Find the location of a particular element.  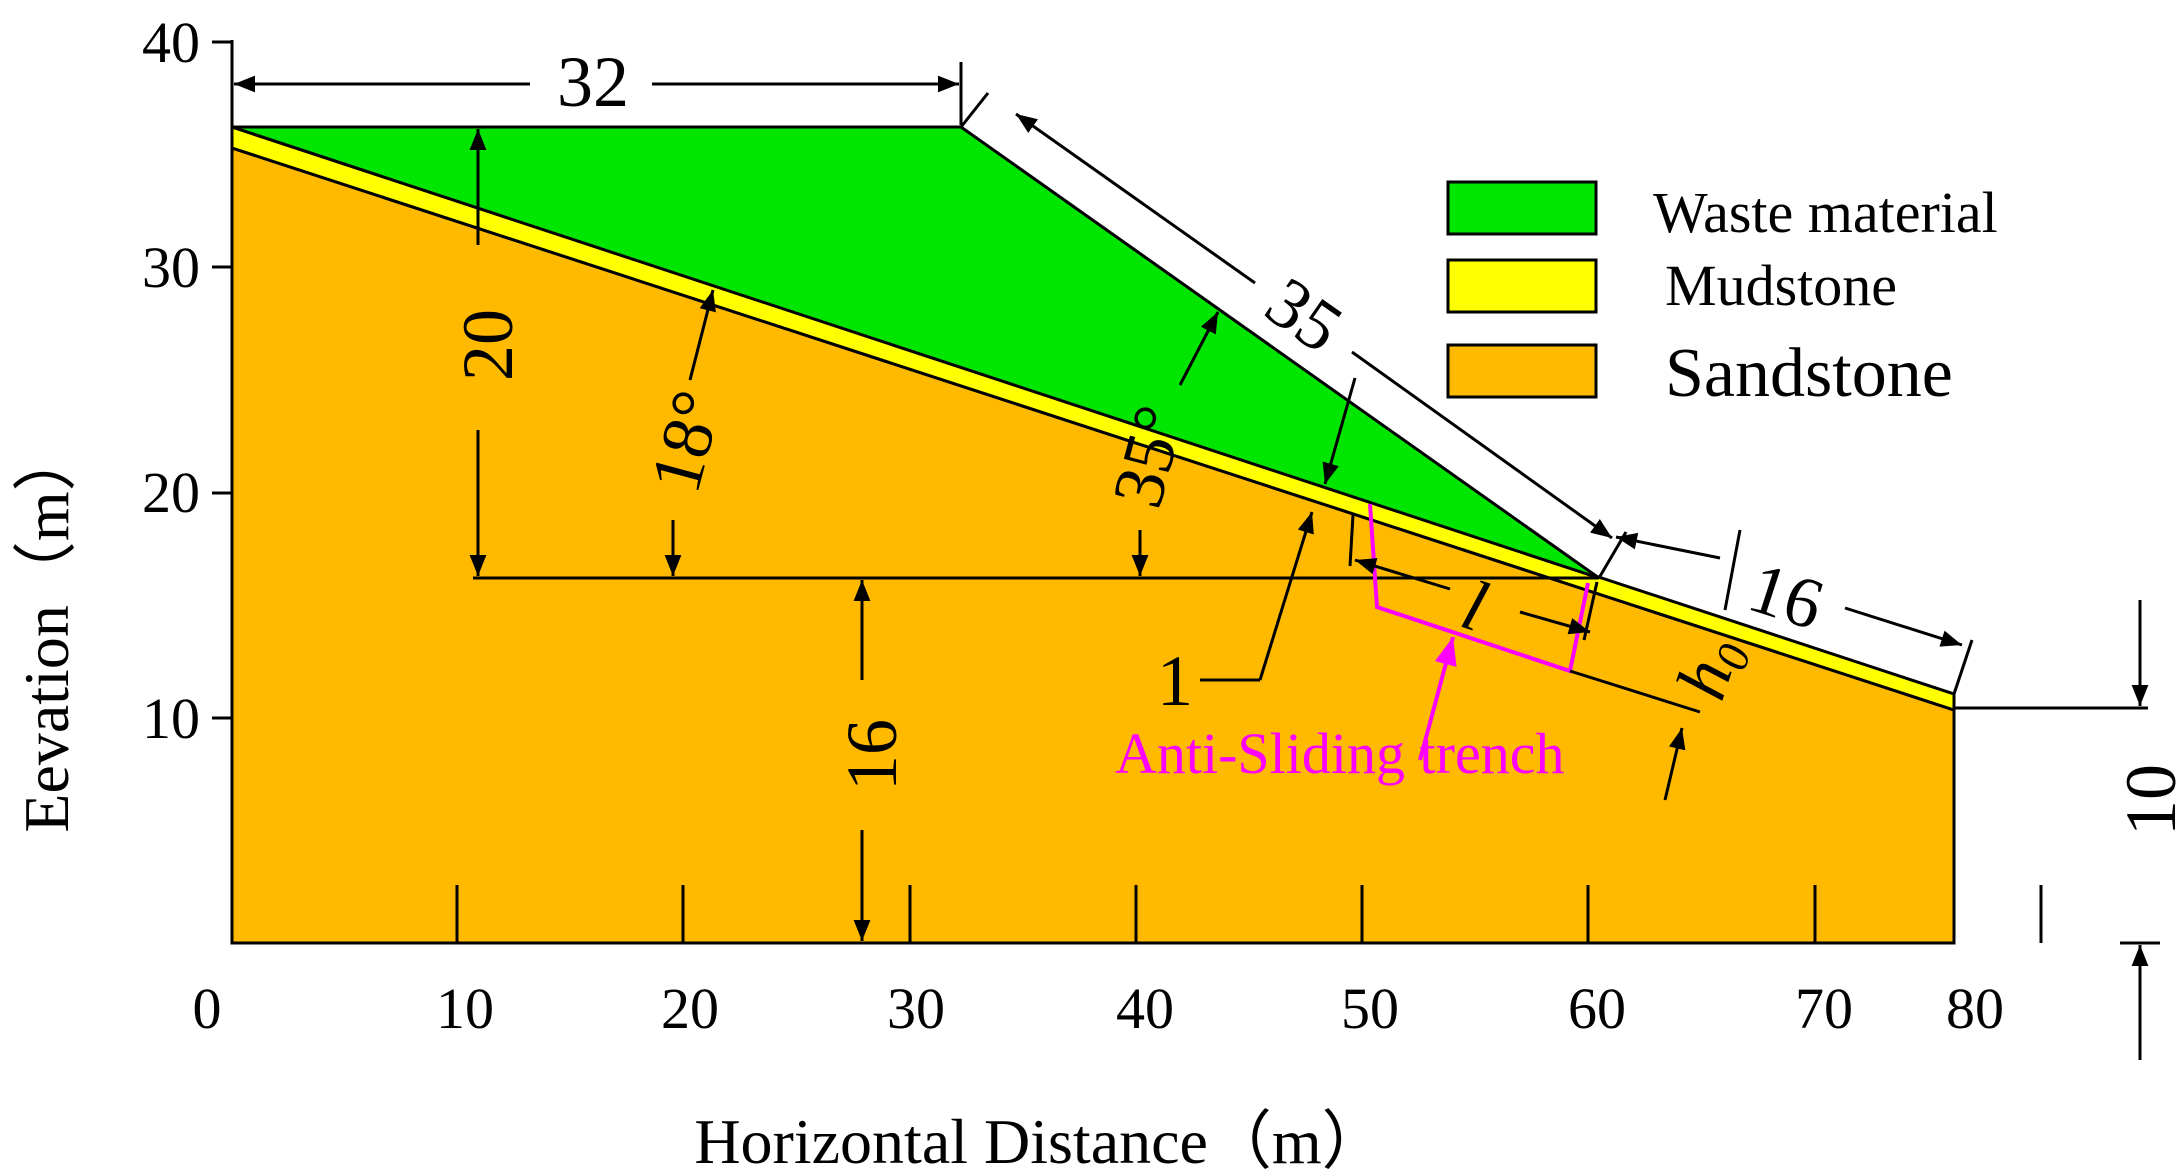

dim-h0-ext is located at coordinates (1635, 691).